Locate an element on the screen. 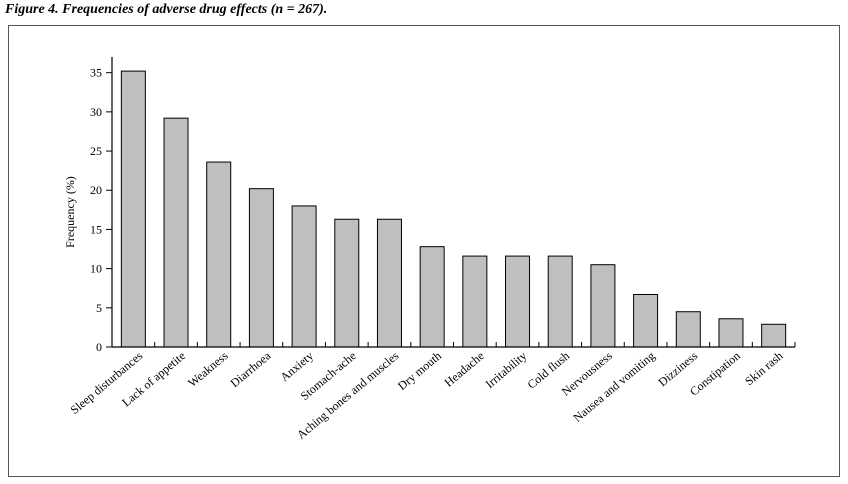 The height and width of the screenshot is (484, 848). x-tick-label: Dry mouth is located at coordinates (419, 371).